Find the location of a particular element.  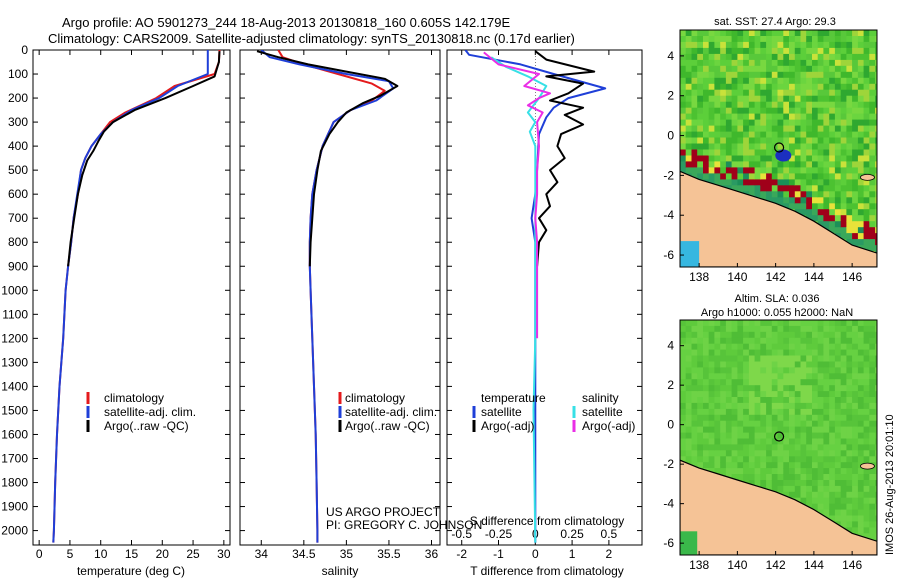

x-tick-label: 30 is located at coordinates (224, 554).